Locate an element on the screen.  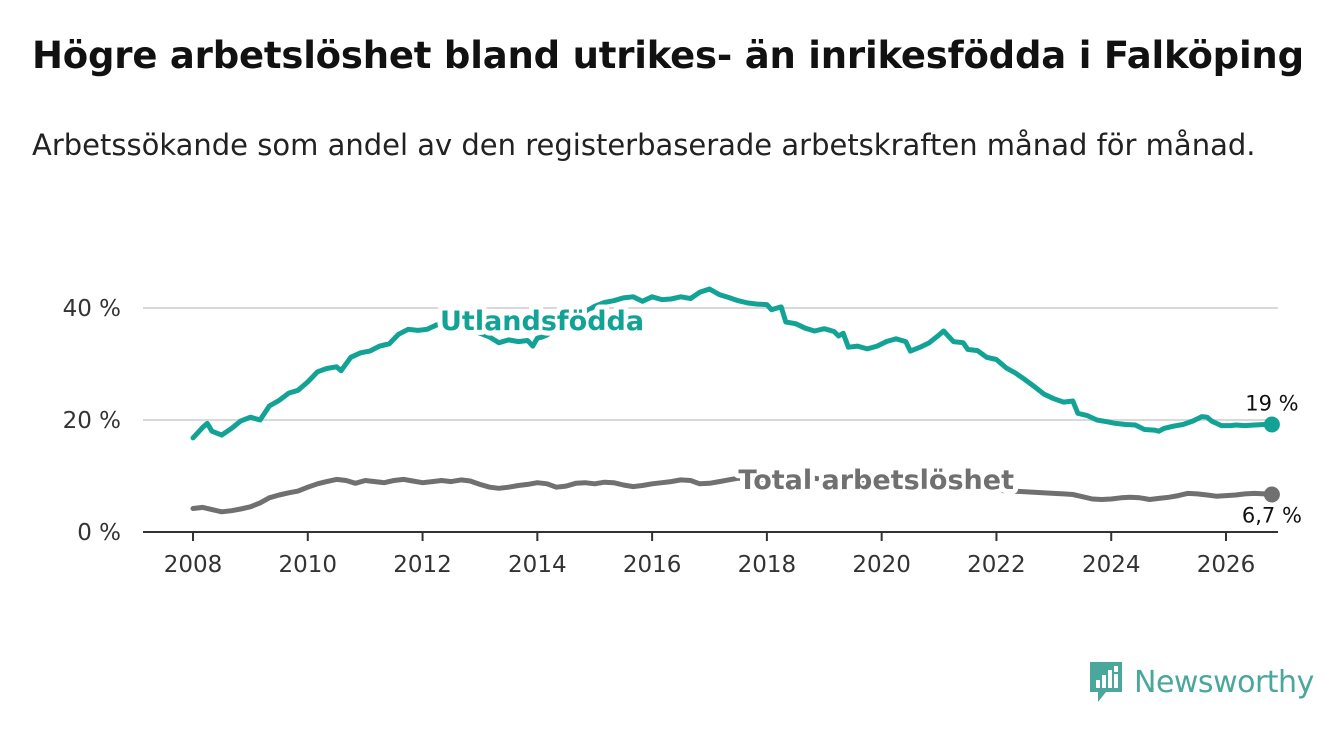
x-tick-label: 2026 is located at coordinates (1226, 565).